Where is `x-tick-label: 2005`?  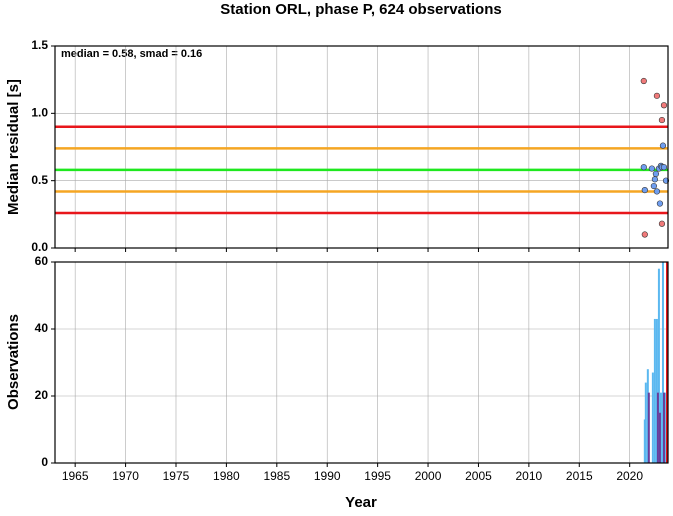 x-tick-label: 2005 is located at coordinates (478, 476).